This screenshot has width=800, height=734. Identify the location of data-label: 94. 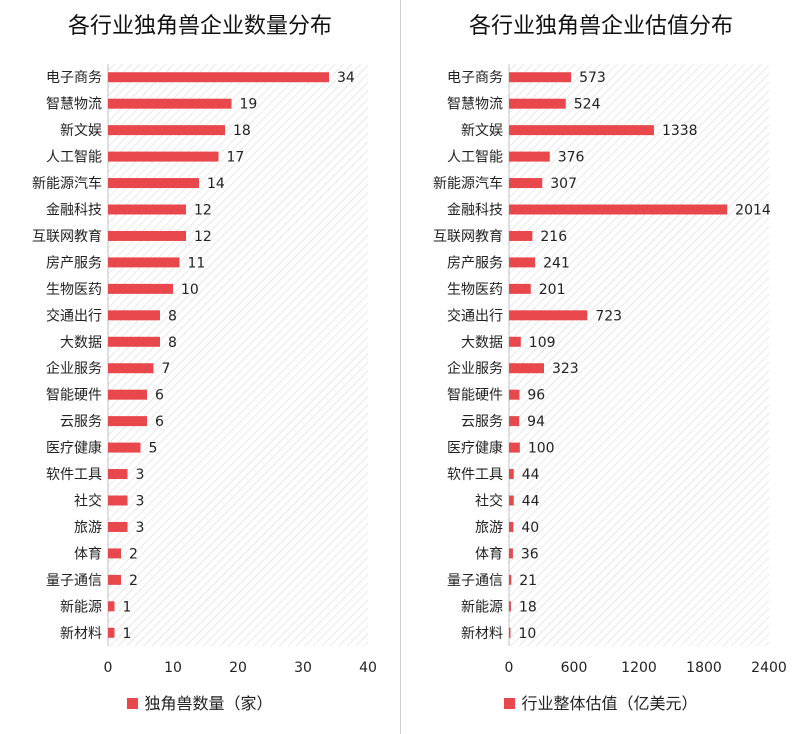
(536, 422).